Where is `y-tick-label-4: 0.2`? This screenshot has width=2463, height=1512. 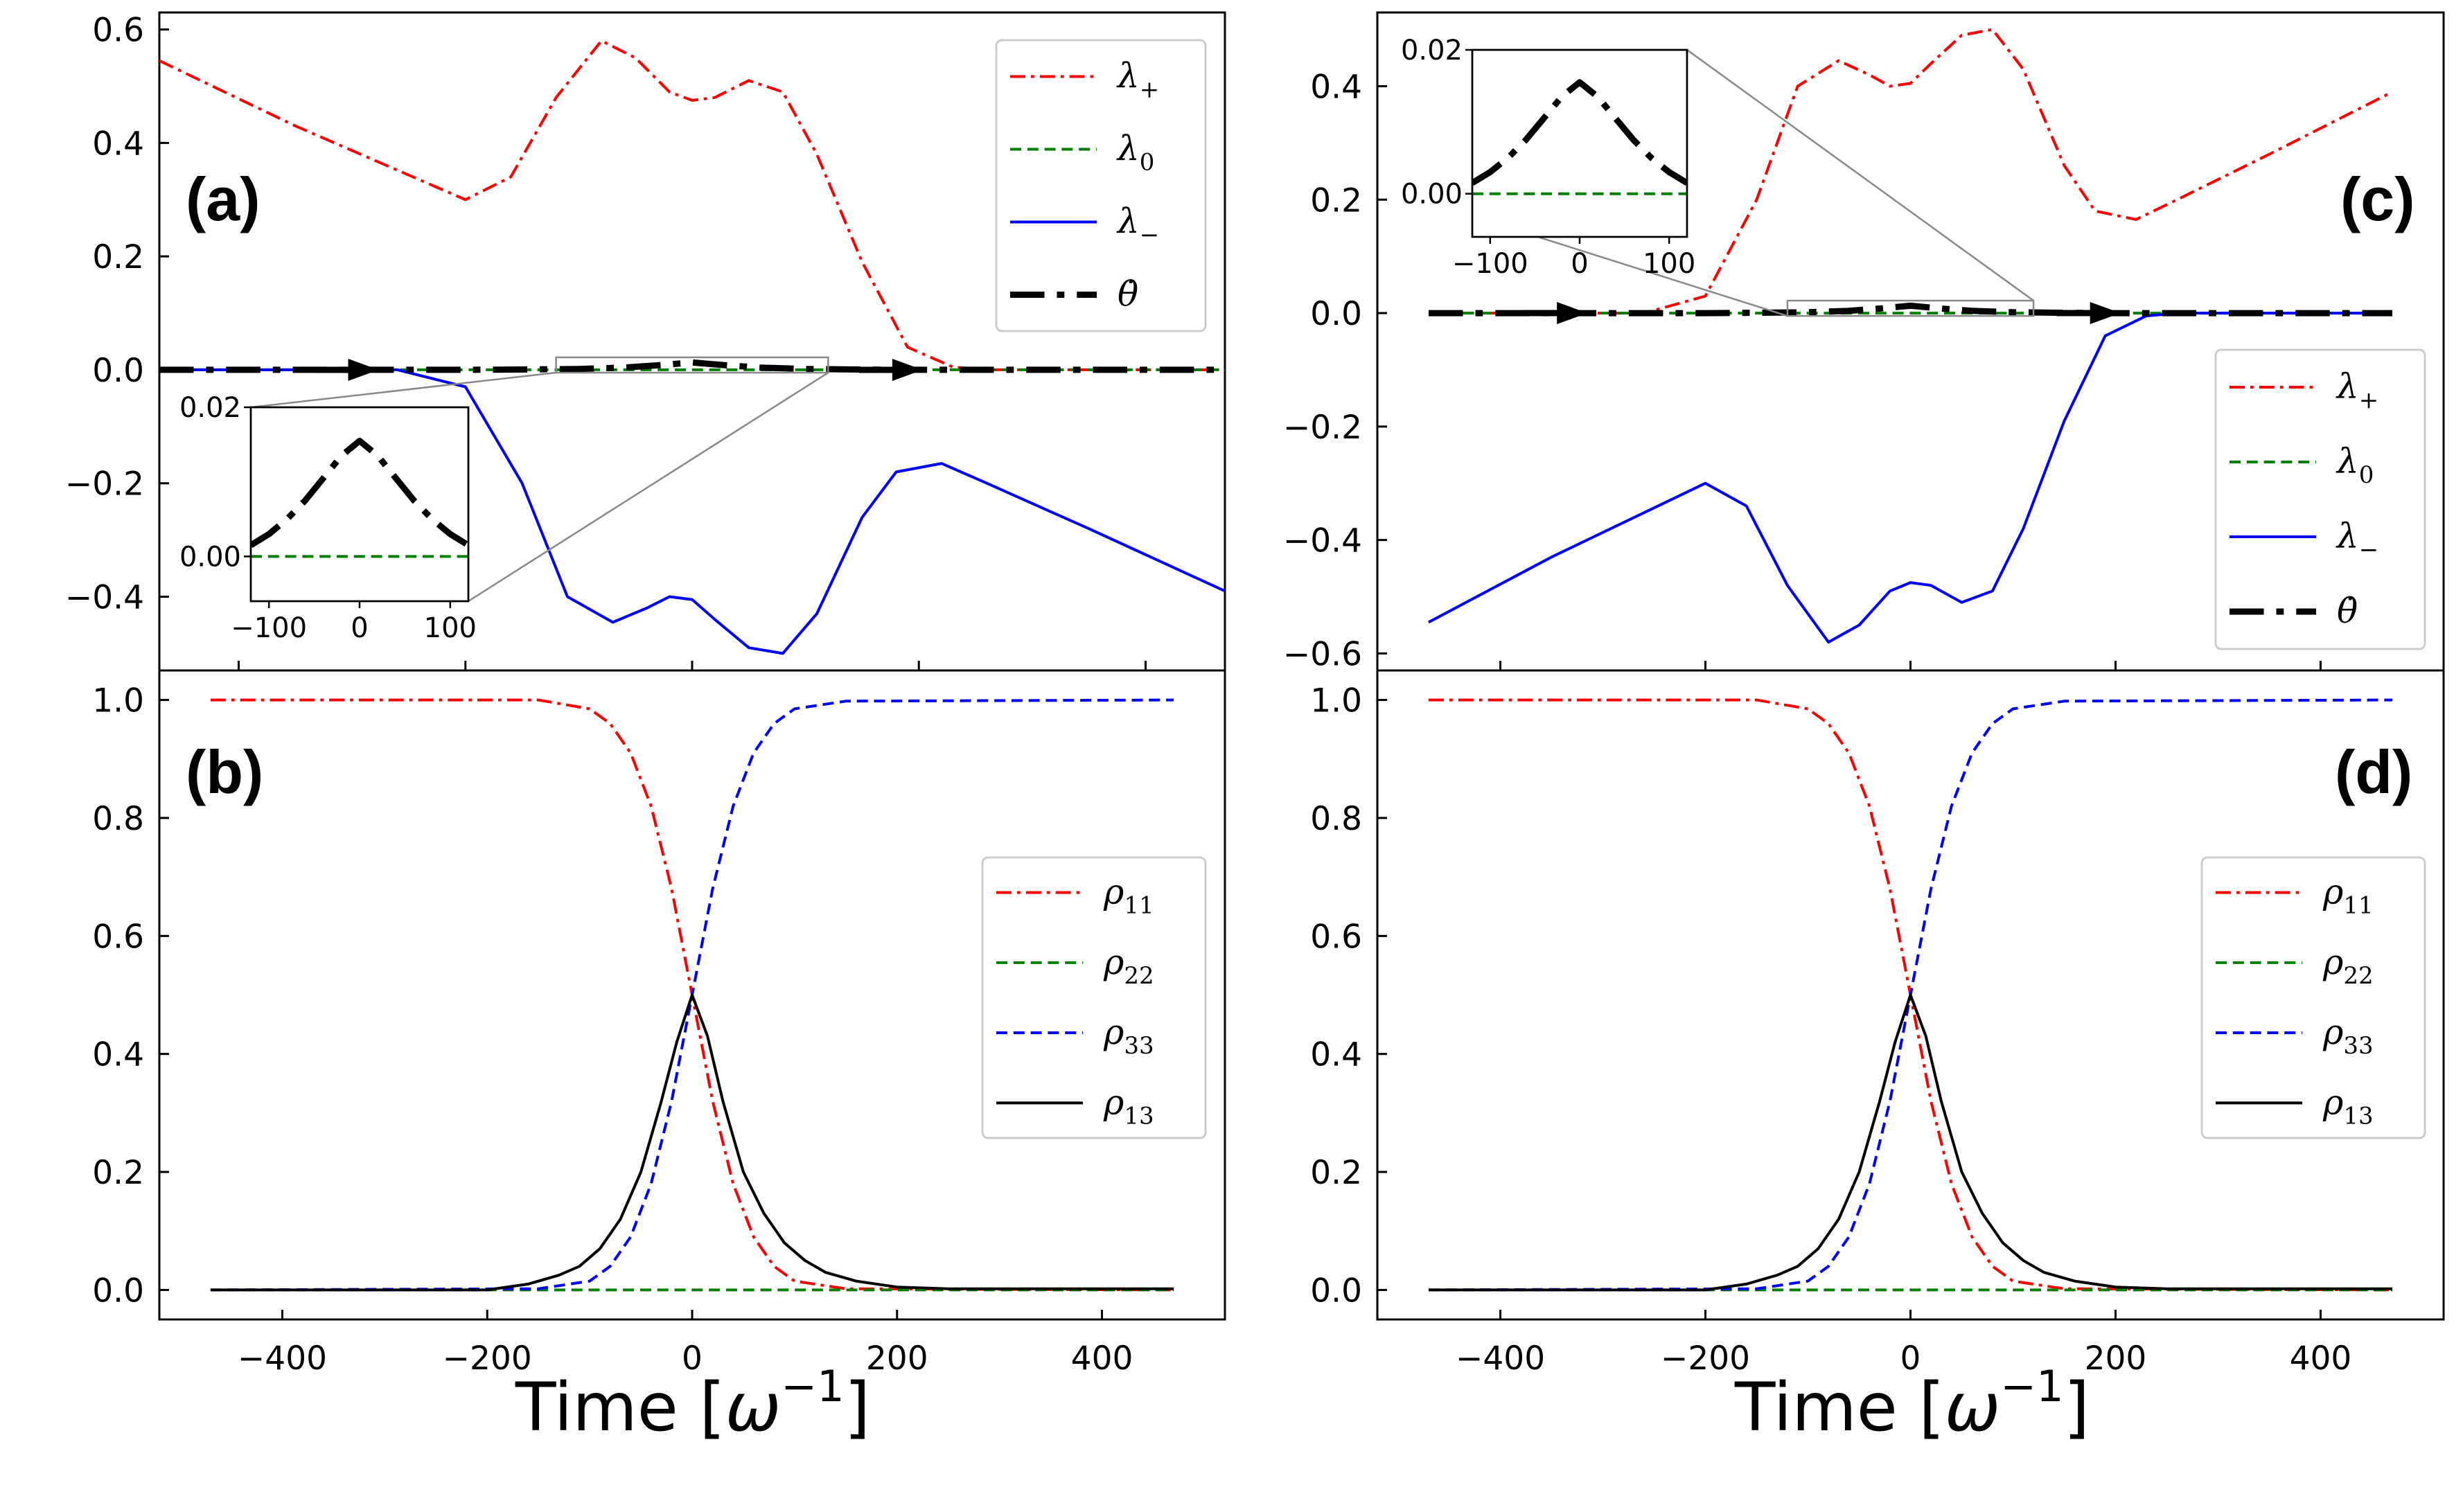 y-tick-label-4: 0.2 is located at coordinates (1336, 201).